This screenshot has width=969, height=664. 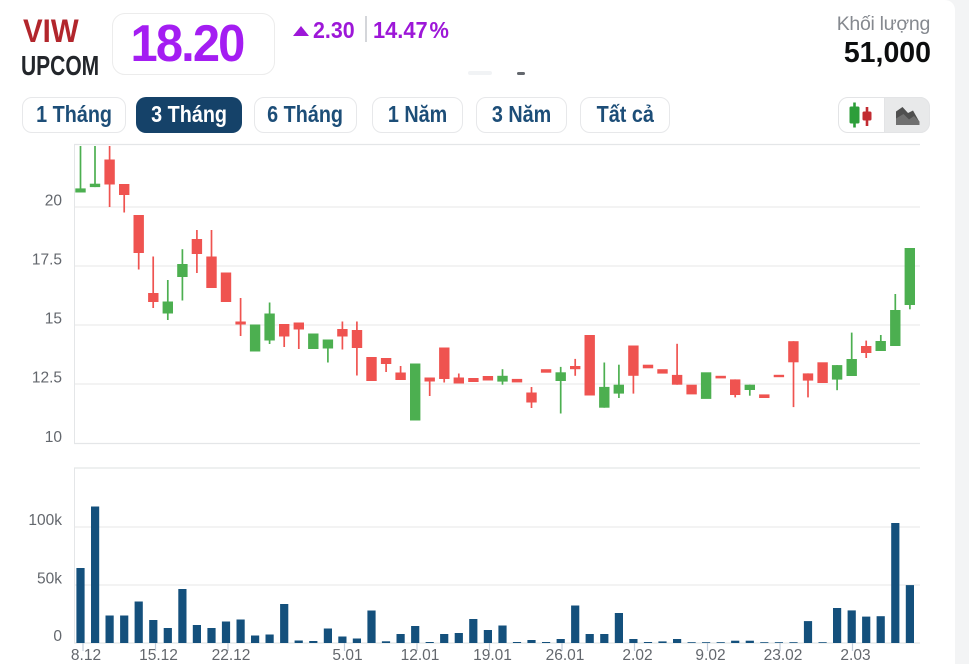 What do you see at coordinates (54, 437) in the screenshot?
I see `svg-text: 10` at bounding box center [54, 437].